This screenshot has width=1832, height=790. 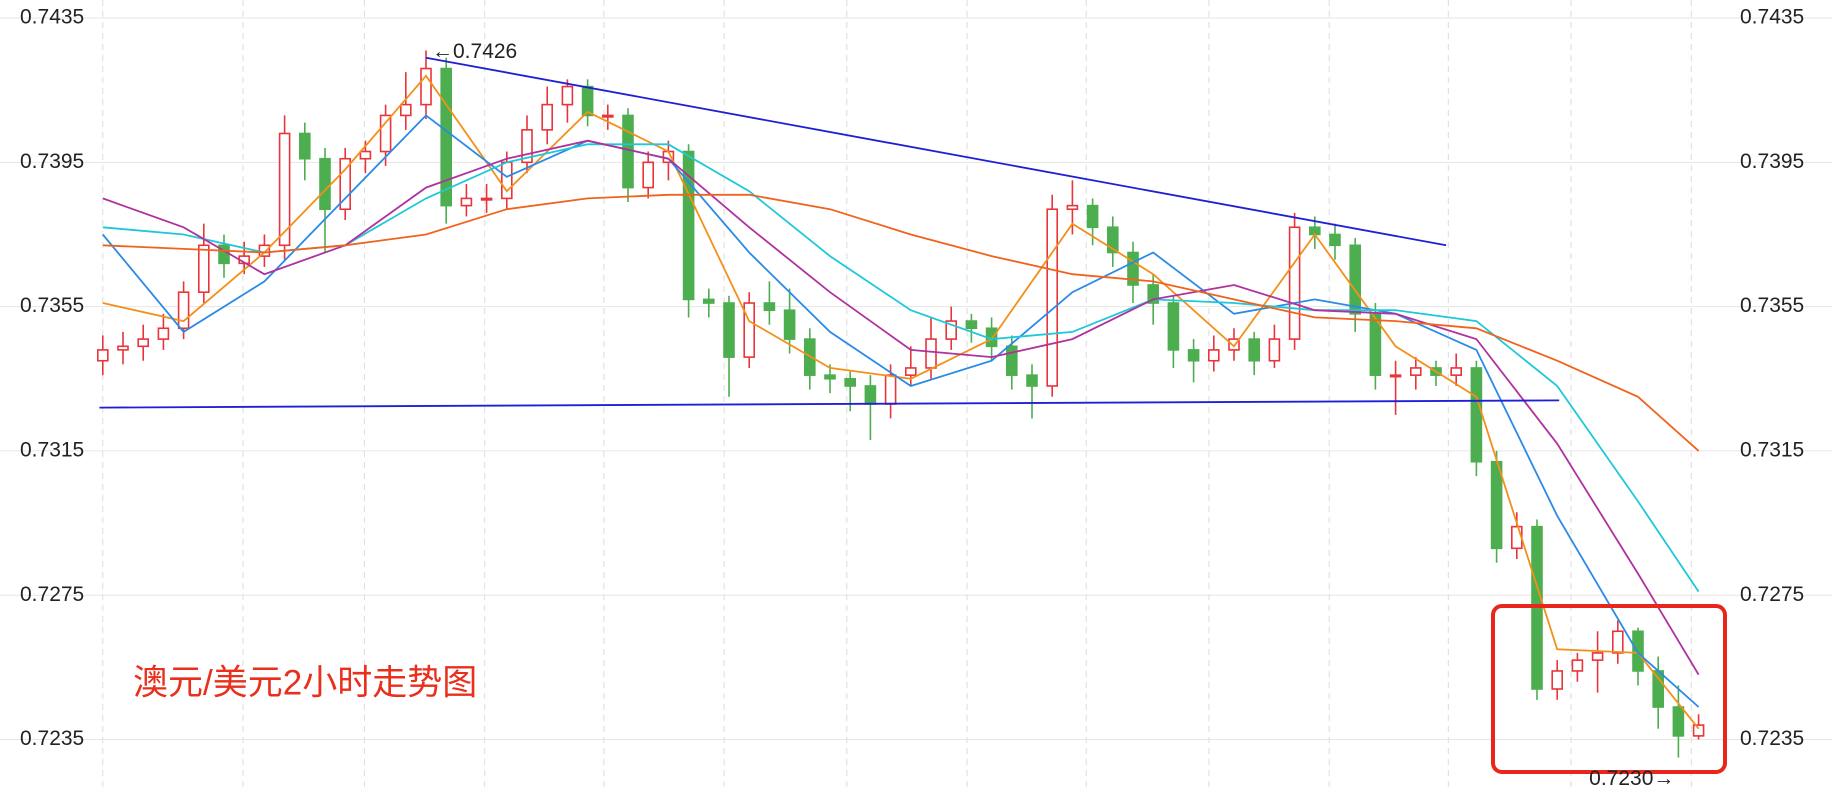 I want to click on y-tick-label: 0.7235, so click(x=52, y=738).